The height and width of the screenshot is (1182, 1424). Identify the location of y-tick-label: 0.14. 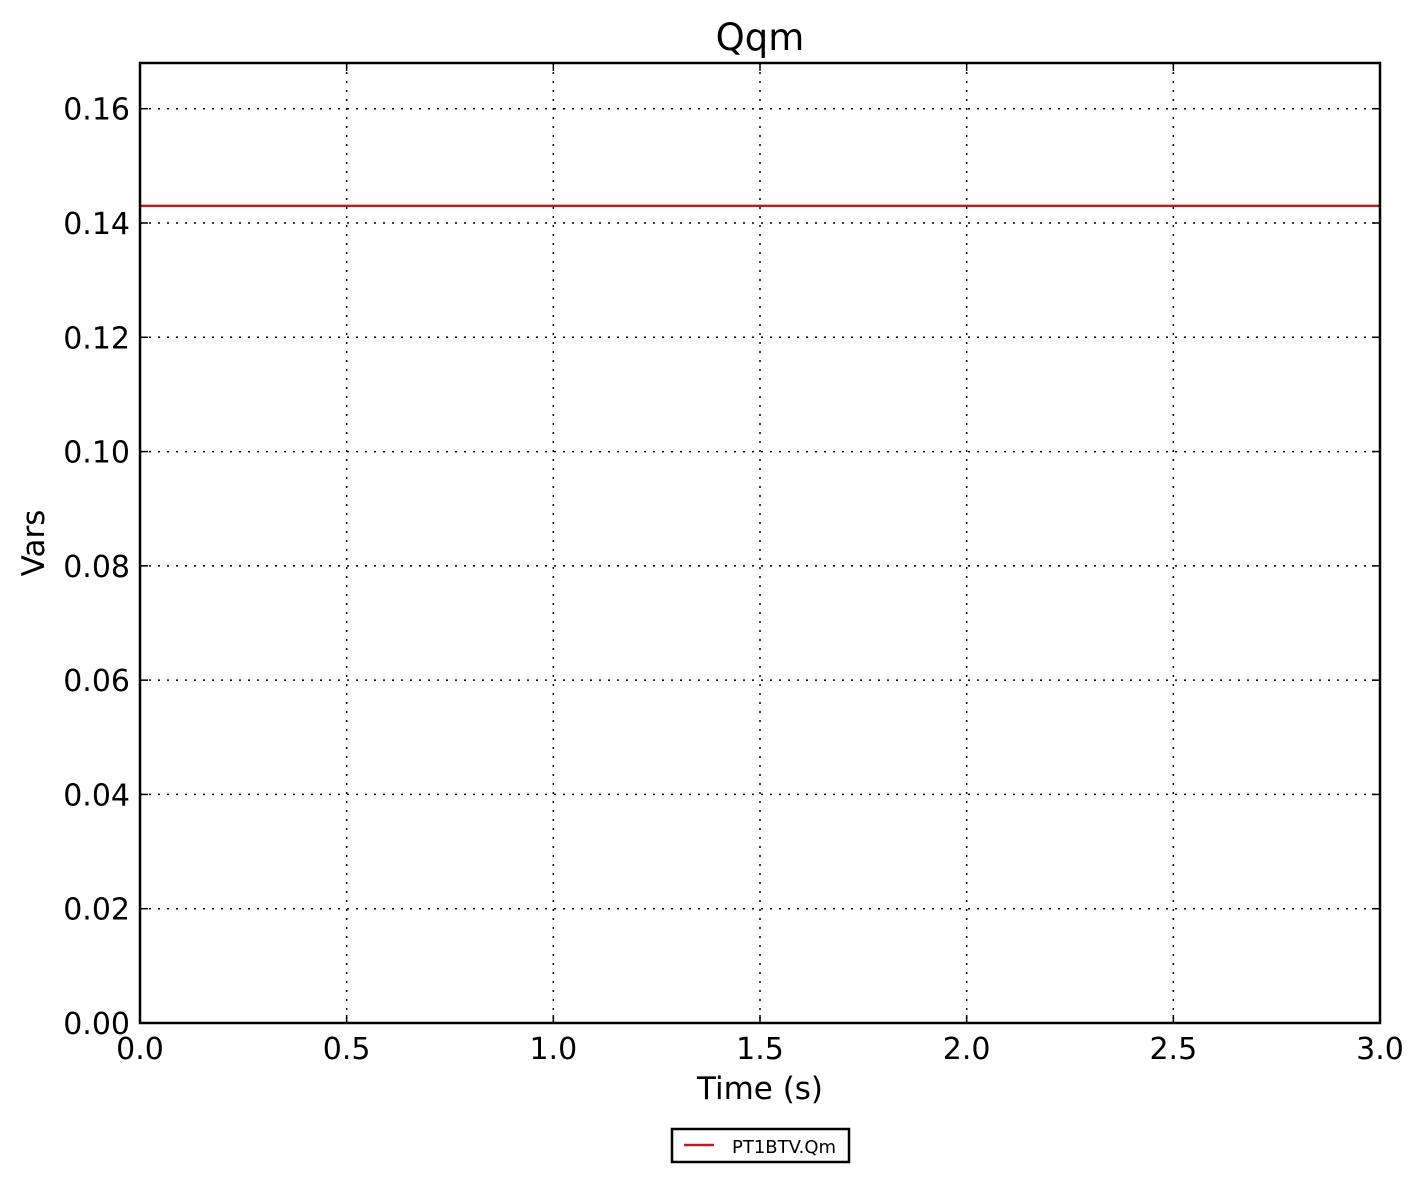
(96, 224).